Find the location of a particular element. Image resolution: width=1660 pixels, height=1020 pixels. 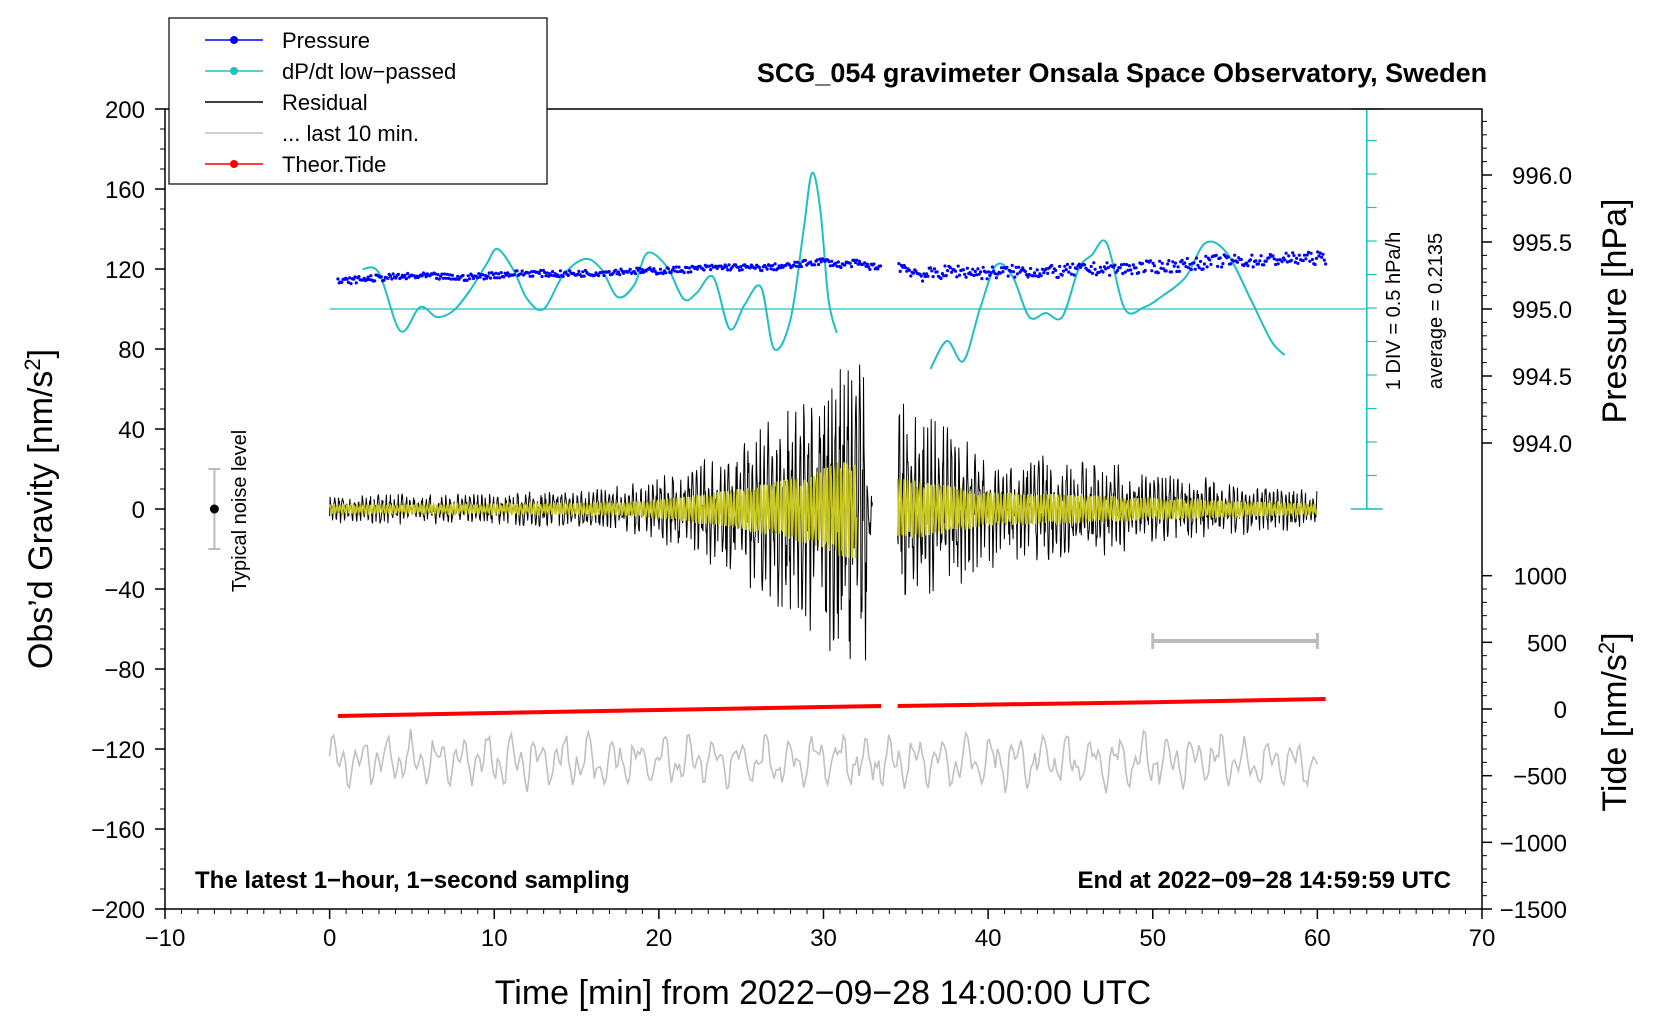

noise-level-label: Typical noise level is located at coordinates (240, 511).